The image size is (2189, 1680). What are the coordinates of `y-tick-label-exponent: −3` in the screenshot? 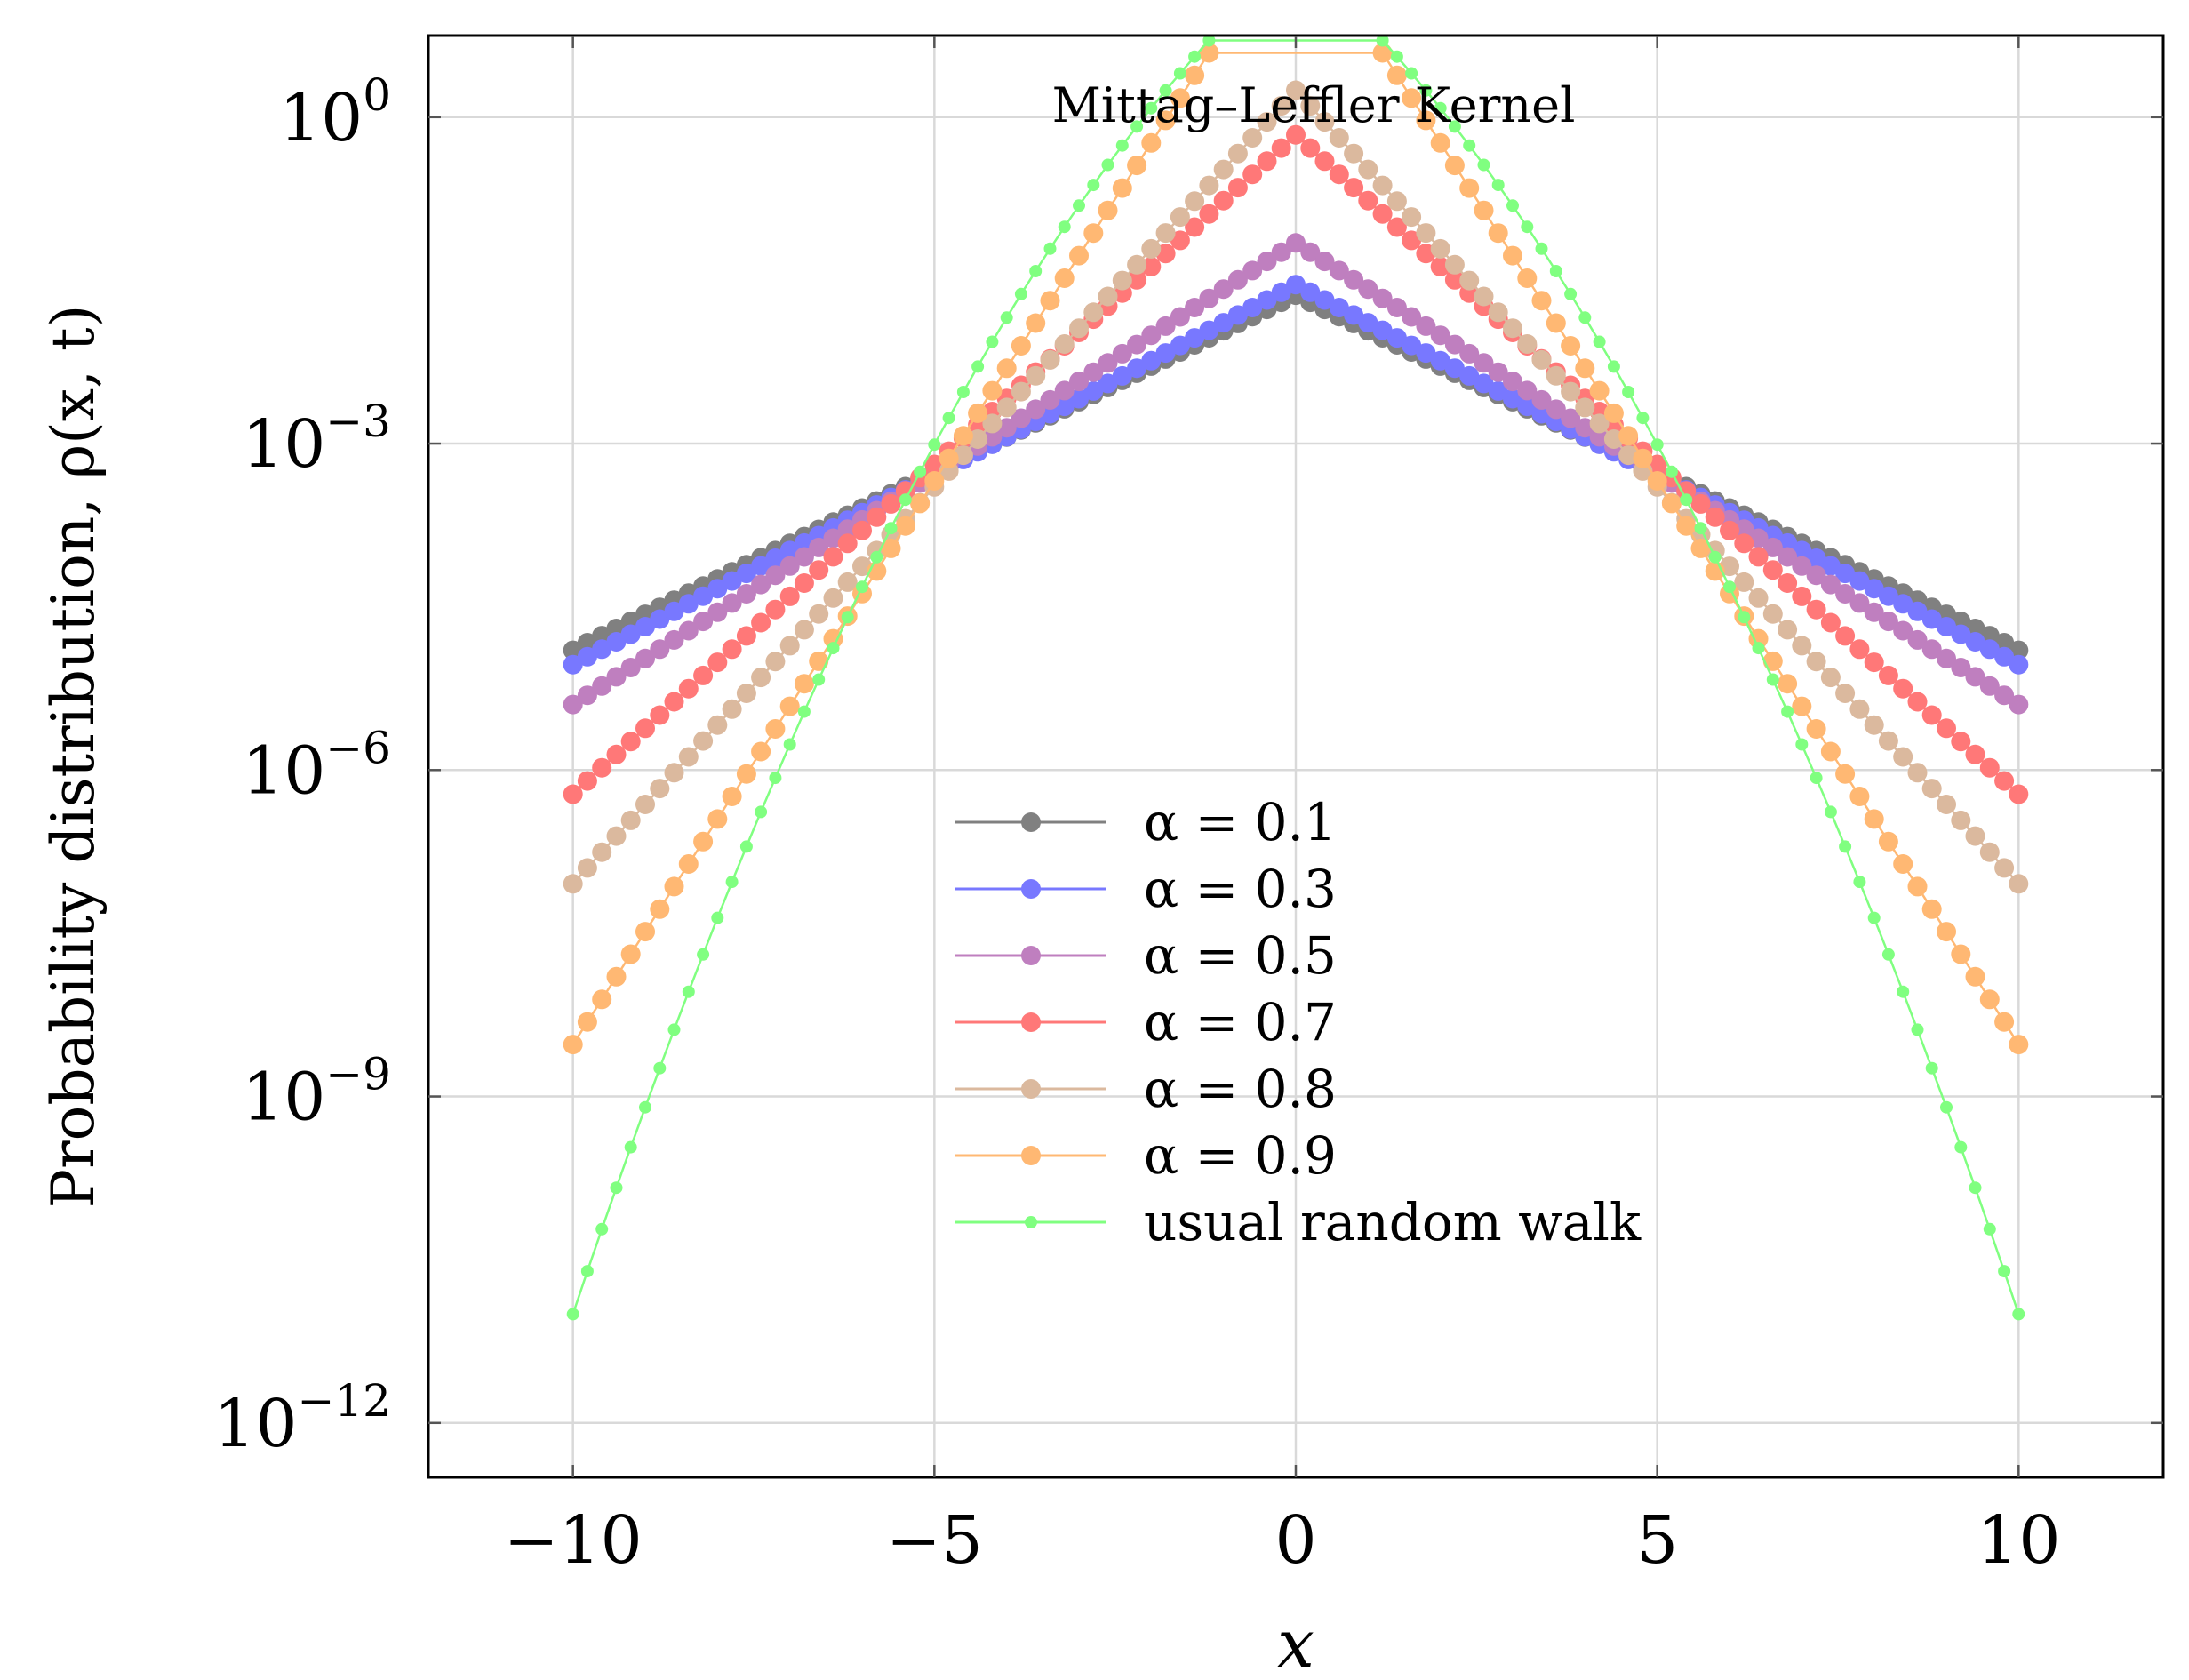 It's located at (358, 421).